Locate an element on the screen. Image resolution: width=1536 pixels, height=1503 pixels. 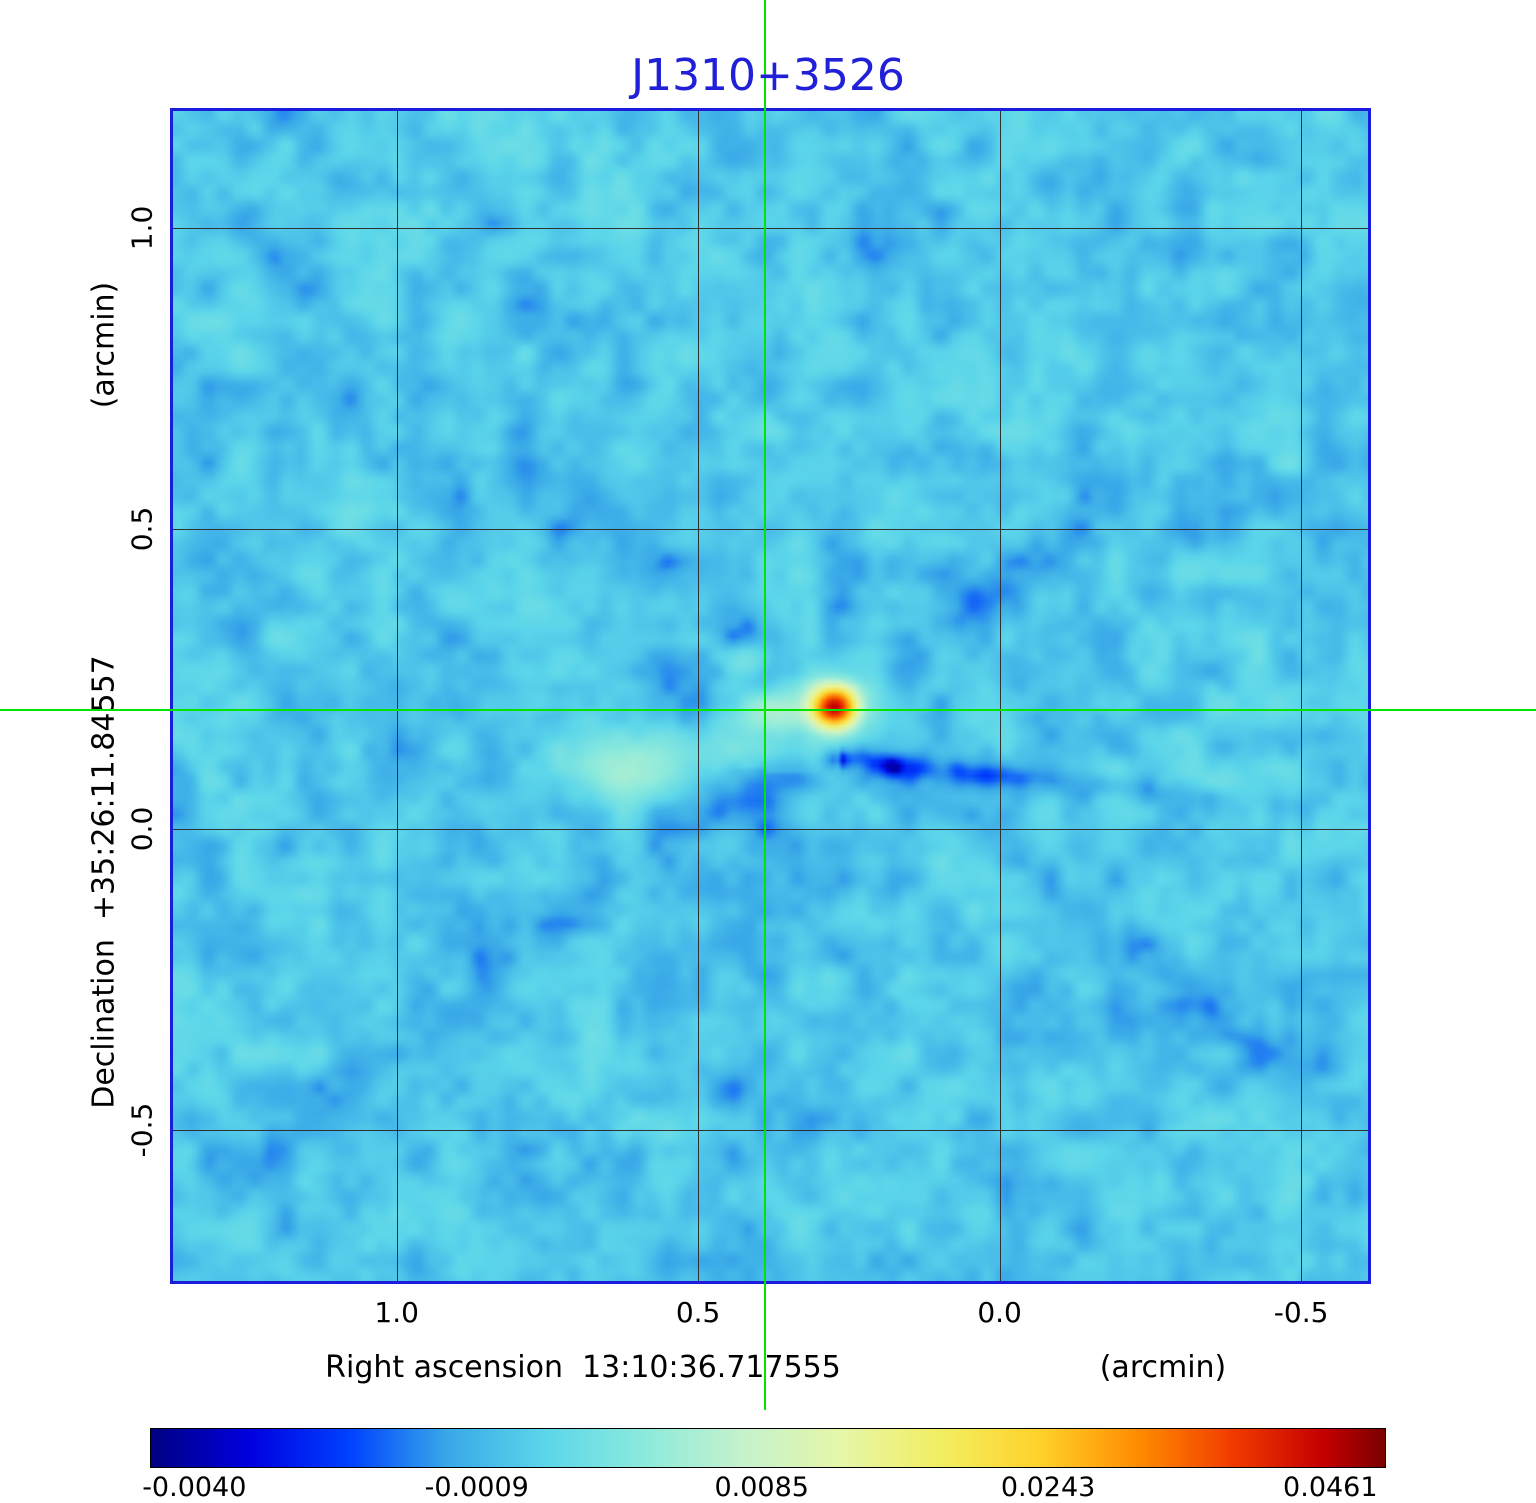
y-tick-label: -0.5 is located at coordinates (142, 1129).